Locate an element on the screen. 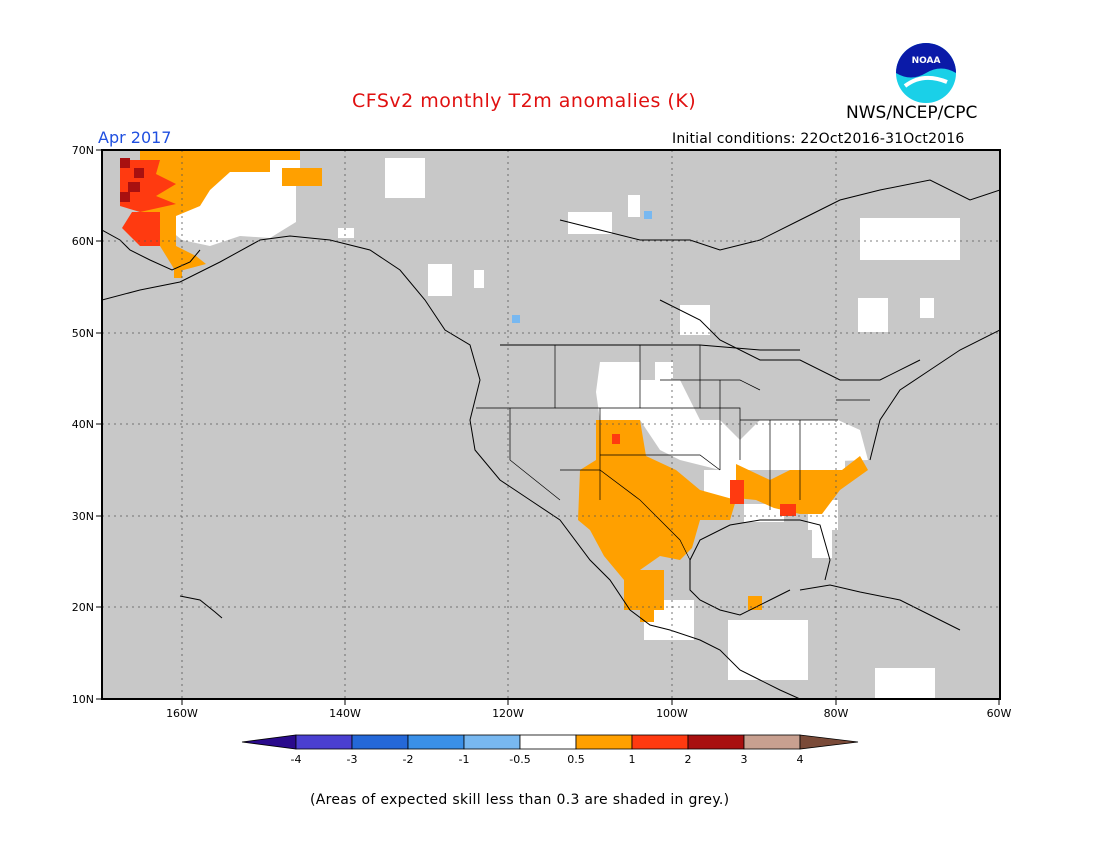 The height and width of the screenshot is (850, 1100). legend-tick-label: -2 is located at coordinates (408, 759).